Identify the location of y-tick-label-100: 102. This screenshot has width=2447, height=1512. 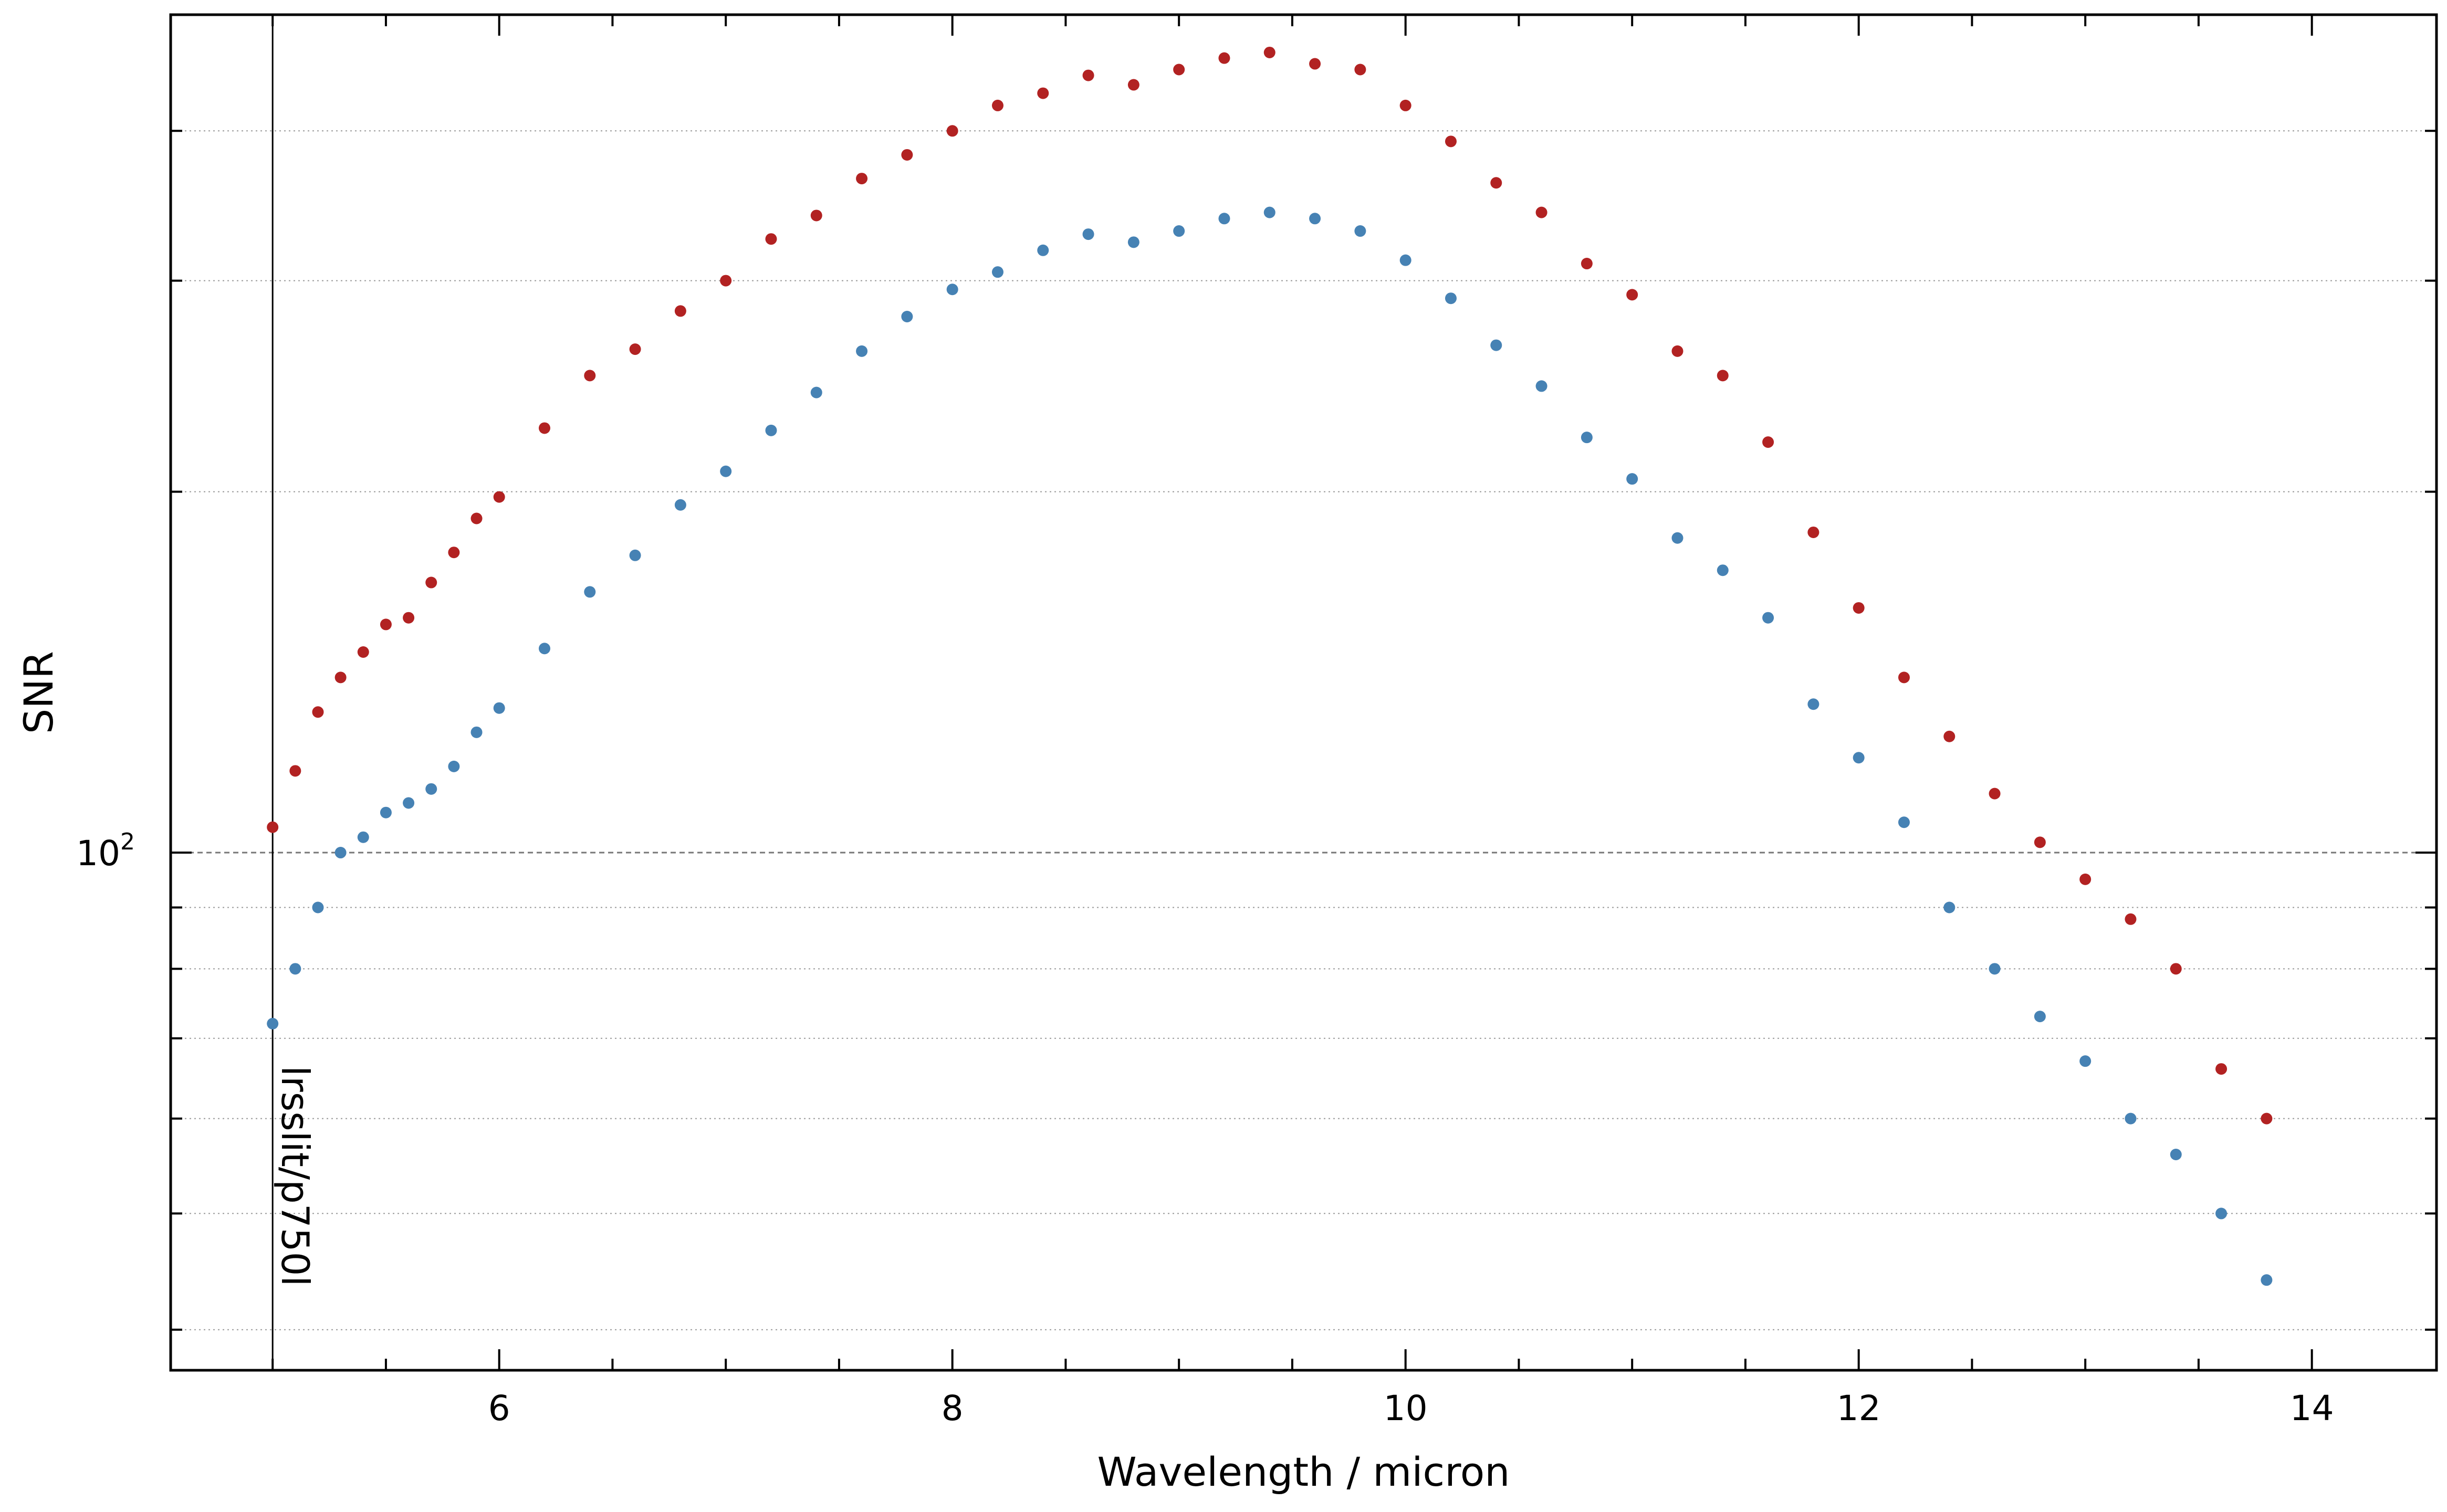
(106, 851).